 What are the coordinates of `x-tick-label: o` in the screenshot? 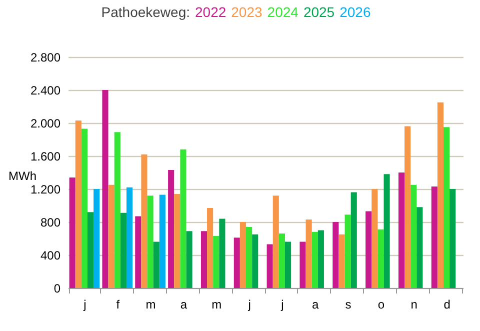 It's located at (381, 305).